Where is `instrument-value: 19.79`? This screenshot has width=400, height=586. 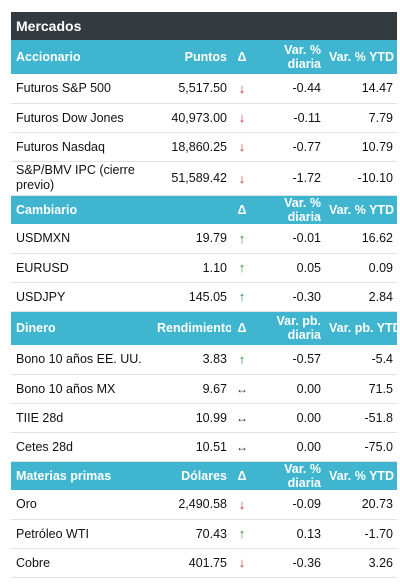 instrument-value: 19.79 is located at coordinates (192, 239).